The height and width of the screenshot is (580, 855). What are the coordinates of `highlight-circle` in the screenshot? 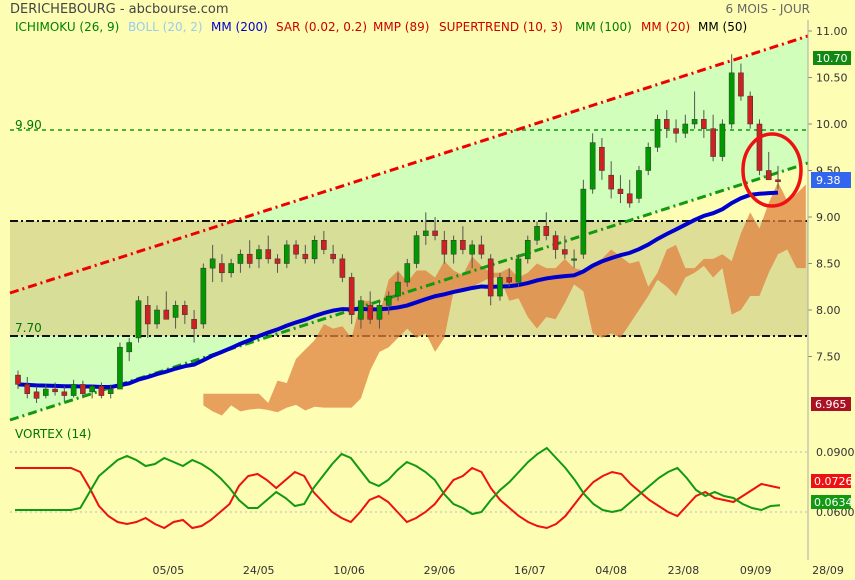 It's located at (772, 170).